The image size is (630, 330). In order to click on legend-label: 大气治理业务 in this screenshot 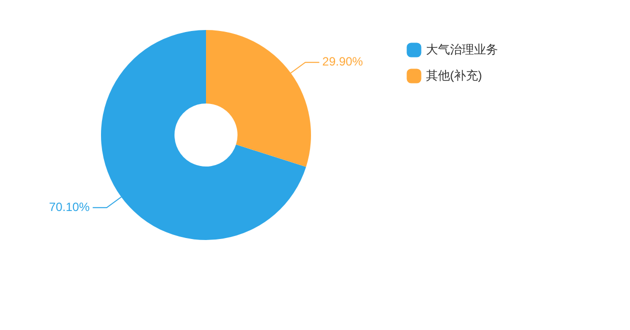, I will do `click(462, 49)`.